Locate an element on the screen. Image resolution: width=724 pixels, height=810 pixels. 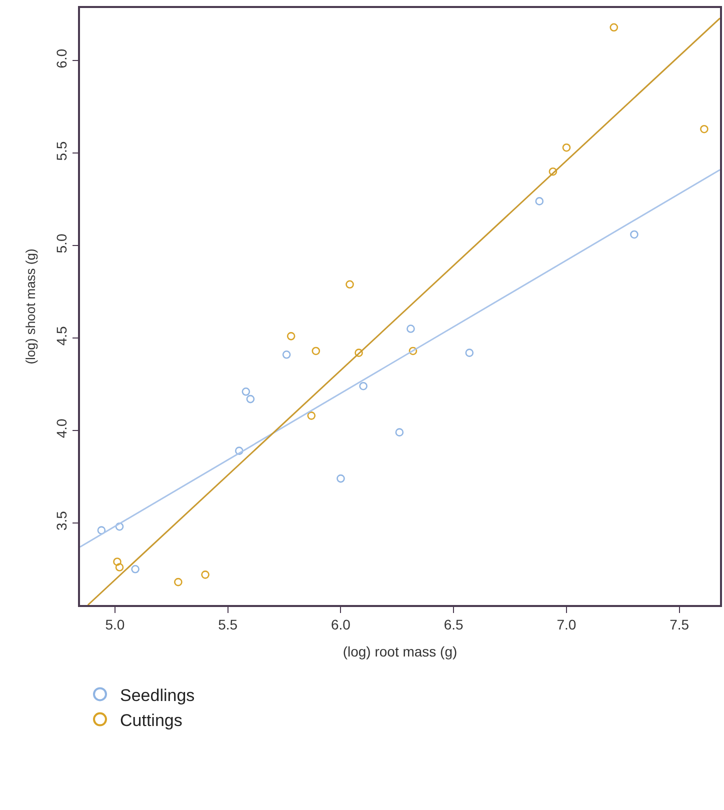
x-tick-label: 5.0 is located at coordinates (115, 624).